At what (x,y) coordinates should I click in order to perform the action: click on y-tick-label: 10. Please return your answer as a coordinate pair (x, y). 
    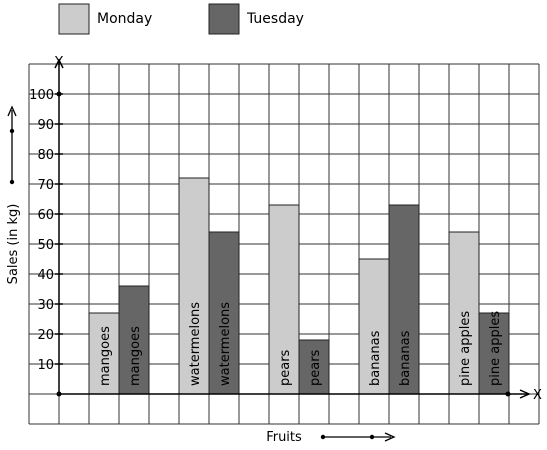
    Looking at the image, I should click on (45, 365).